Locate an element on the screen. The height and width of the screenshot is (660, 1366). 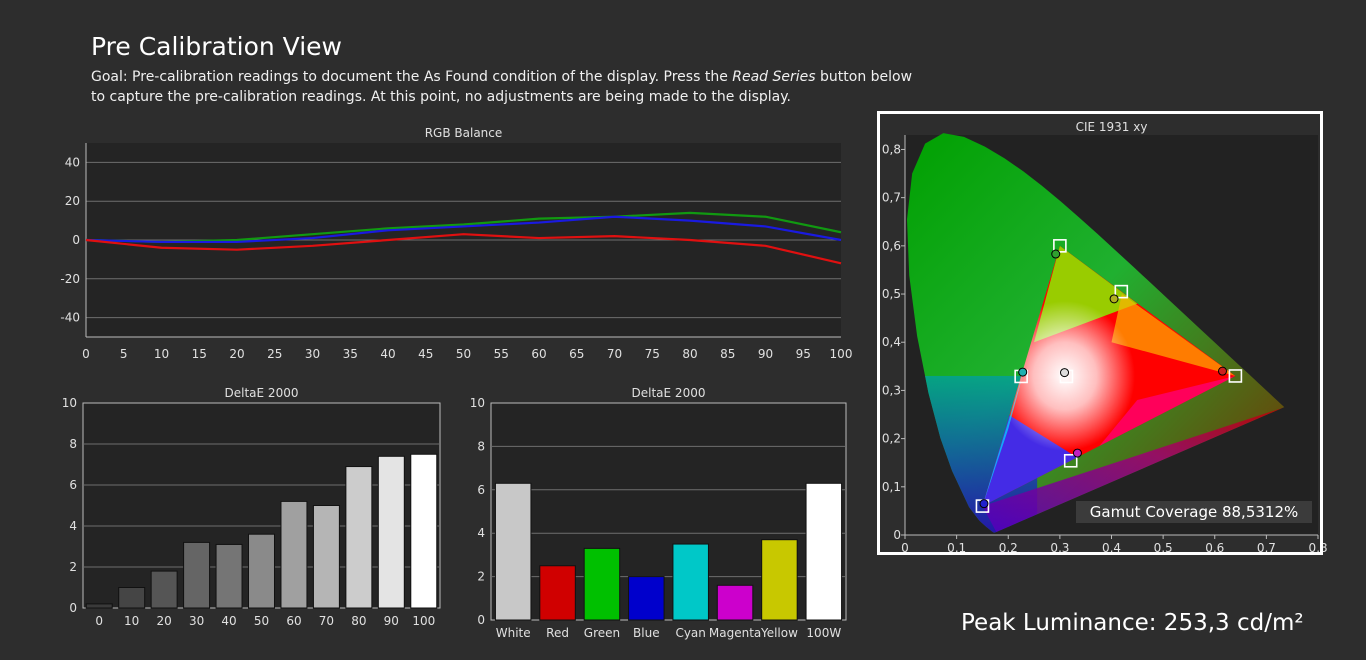
gamut-coverage: Gamut Coverage 88,5312% is located at coordinates (1194, 512).